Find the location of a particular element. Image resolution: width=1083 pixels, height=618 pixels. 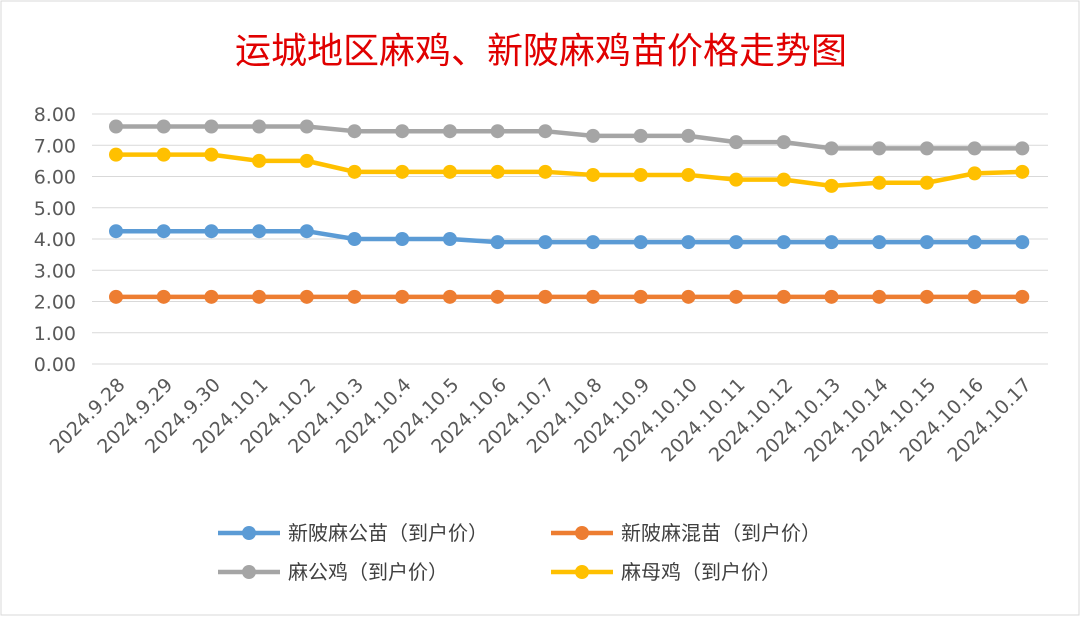

legend-item: 麻母鸡（到户价） is located at coordinates (666, 572).